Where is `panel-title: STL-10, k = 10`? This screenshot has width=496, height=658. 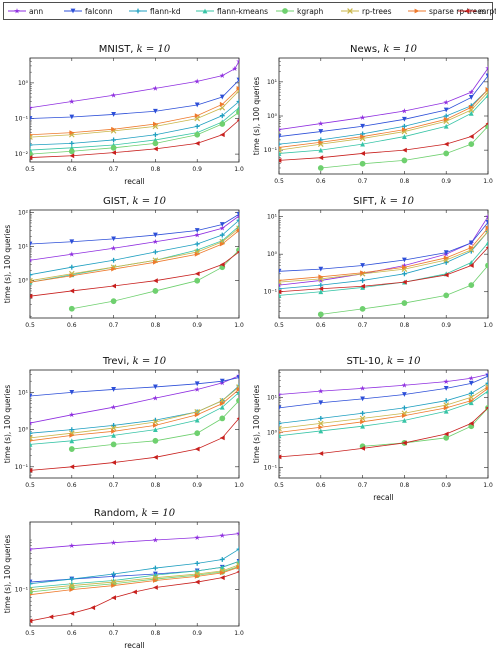 panel-title: STL-10, k = 10 is located at coordinates (383, 361).